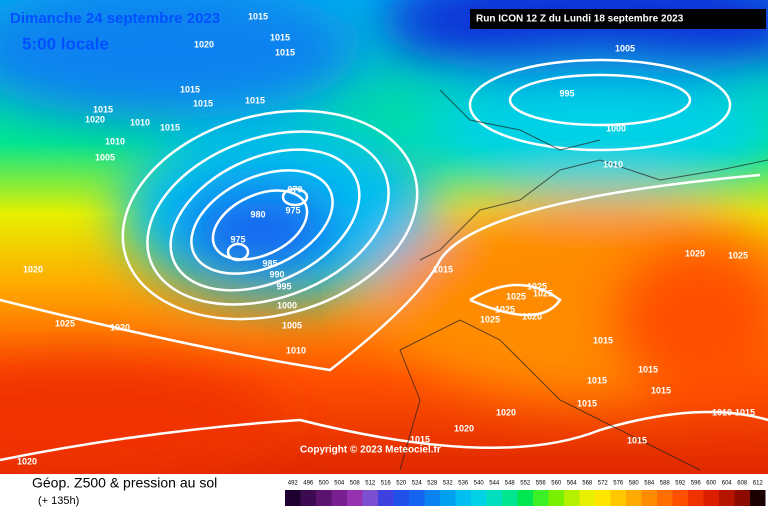  I want to click on isobar-label: 970, so click(294, 189).